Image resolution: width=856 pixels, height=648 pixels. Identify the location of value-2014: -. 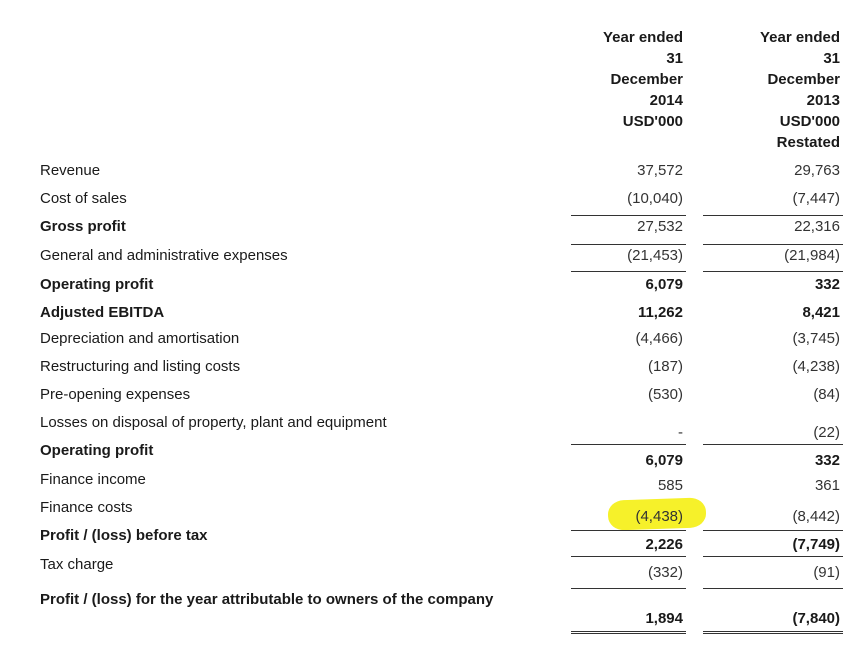
(680, 432).